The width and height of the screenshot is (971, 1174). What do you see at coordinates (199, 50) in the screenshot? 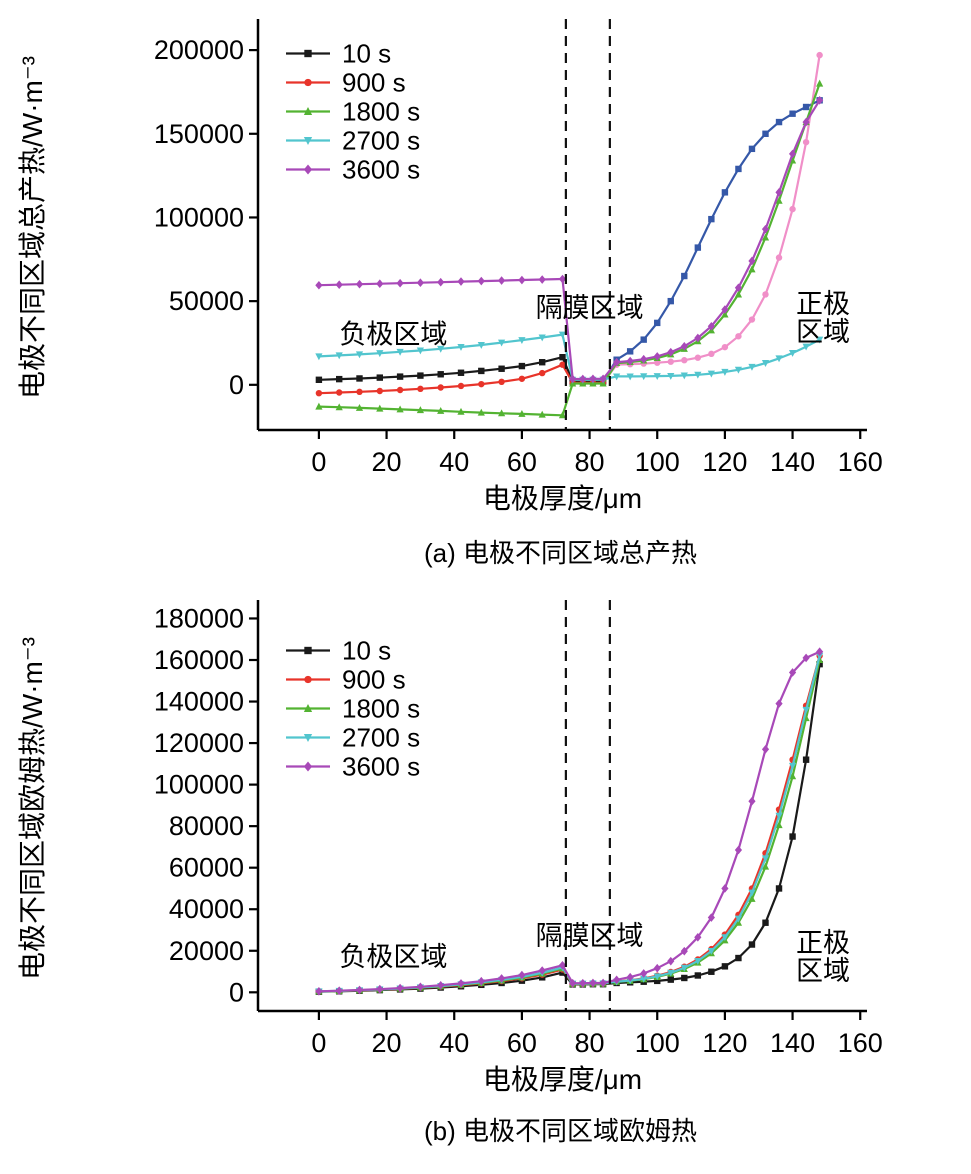
I see `y-tick-label: 200000` at bounding box center [199, 50].